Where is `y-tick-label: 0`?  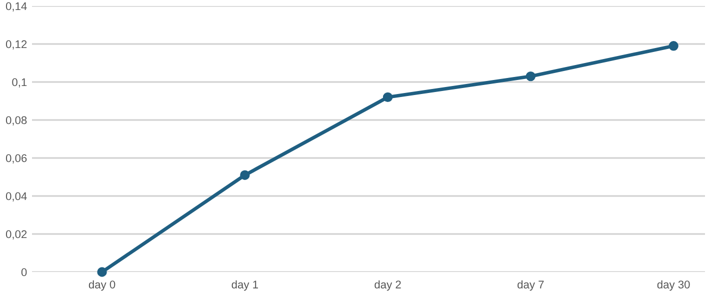 y-tick-label: 0 is located at coordinates (24, 272).